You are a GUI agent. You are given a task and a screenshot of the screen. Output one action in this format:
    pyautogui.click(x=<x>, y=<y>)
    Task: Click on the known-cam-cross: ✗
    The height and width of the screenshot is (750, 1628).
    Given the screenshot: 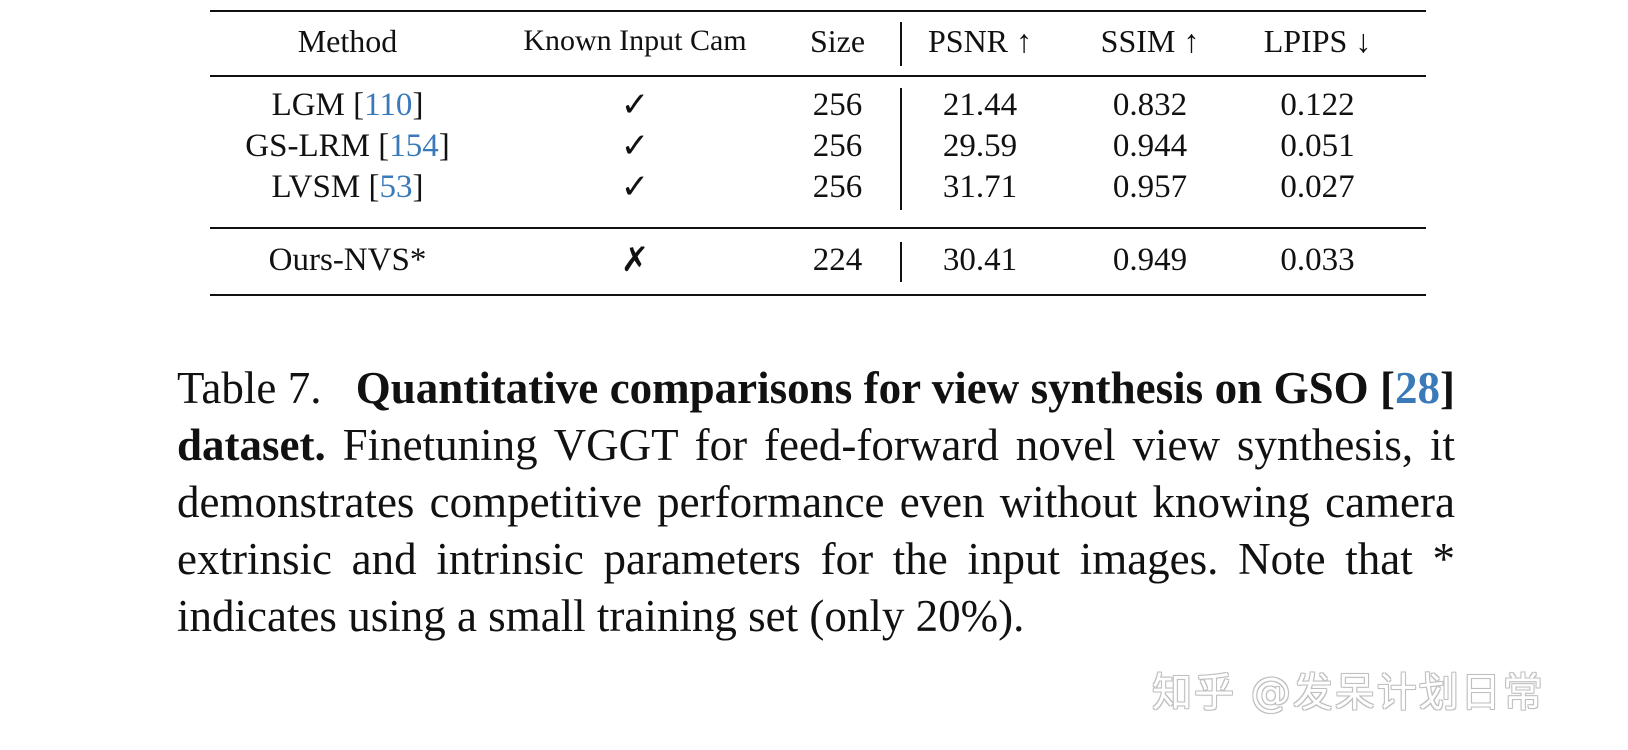 What is the action you would take?
    pyautogui.click(x=635, y=260)
    